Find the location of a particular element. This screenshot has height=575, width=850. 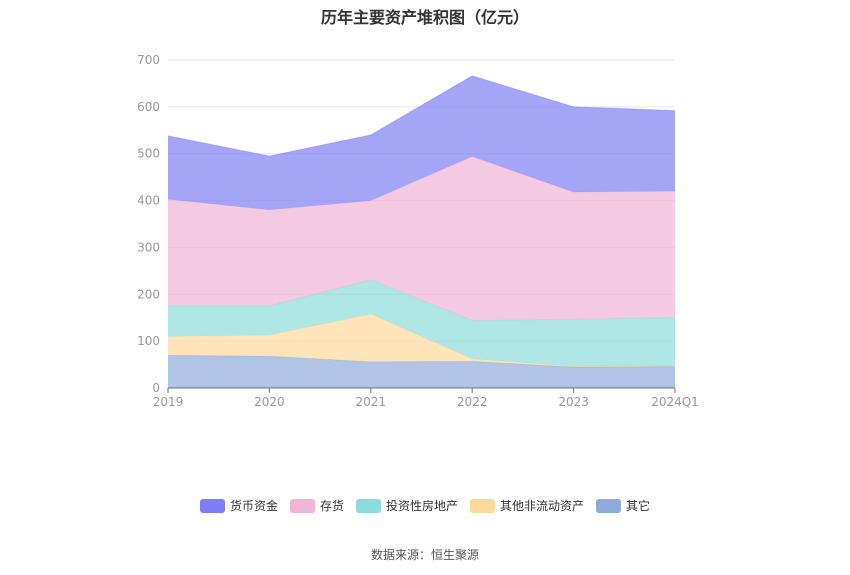

y-tick-label: 200 is located at coordinates (148, 294).